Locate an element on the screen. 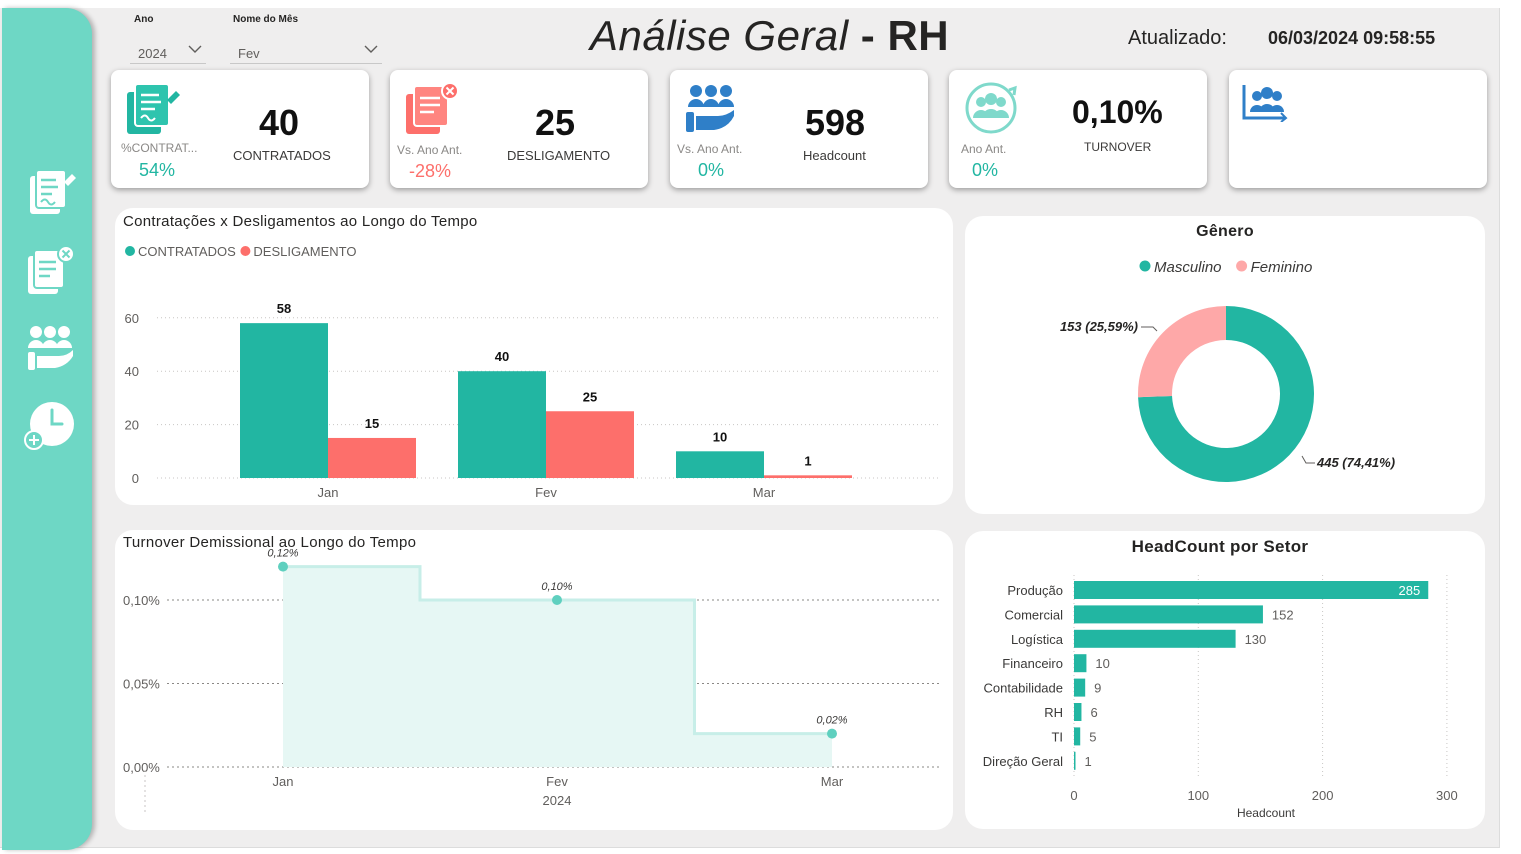 This screenshot has width=1521, height=854. page-title: Análise Geral - RH is located at coordinates (769, 36).